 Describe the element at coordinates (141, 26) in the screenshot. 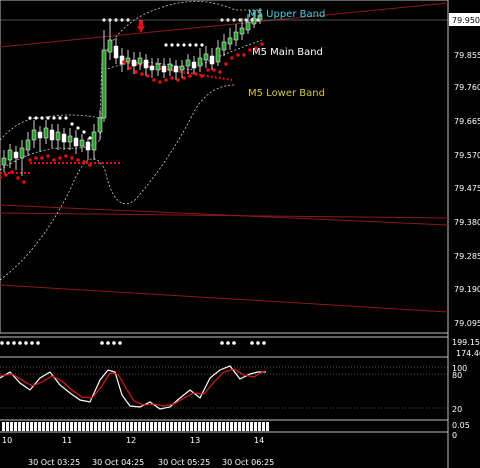

I see `sell-arrow-icon` at that location.